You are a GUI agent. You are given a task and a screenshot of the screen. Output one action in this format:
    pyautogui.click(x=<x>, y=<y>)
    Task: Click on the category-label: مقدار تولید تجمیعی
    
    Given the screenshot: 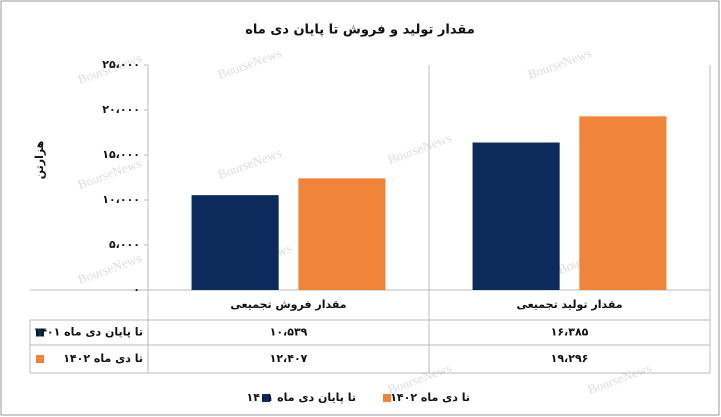 What is the action you would take?
    pyautogui.click(x=569, y=304)
    